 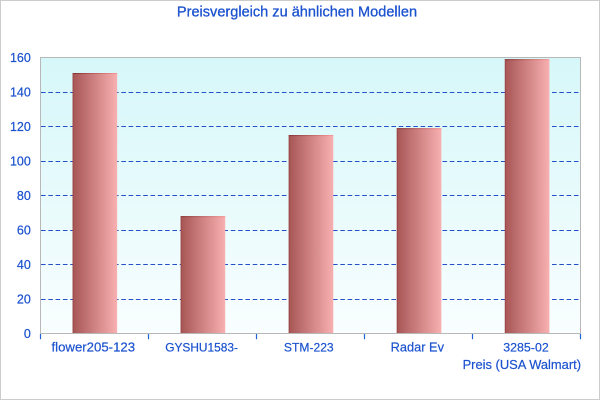 What do you see at coordinates (201, 348) in the screenshot?
I see `svg-text: GYSHU1583-` at bounding box center [201, 348].